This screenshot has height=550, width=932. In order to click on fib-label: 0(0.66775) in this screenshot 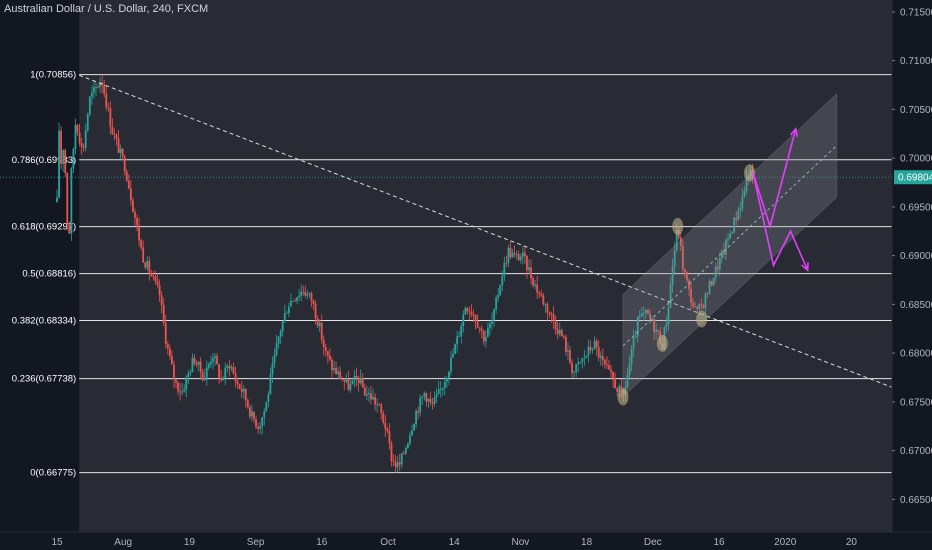, I will do `click(53, 473)`.